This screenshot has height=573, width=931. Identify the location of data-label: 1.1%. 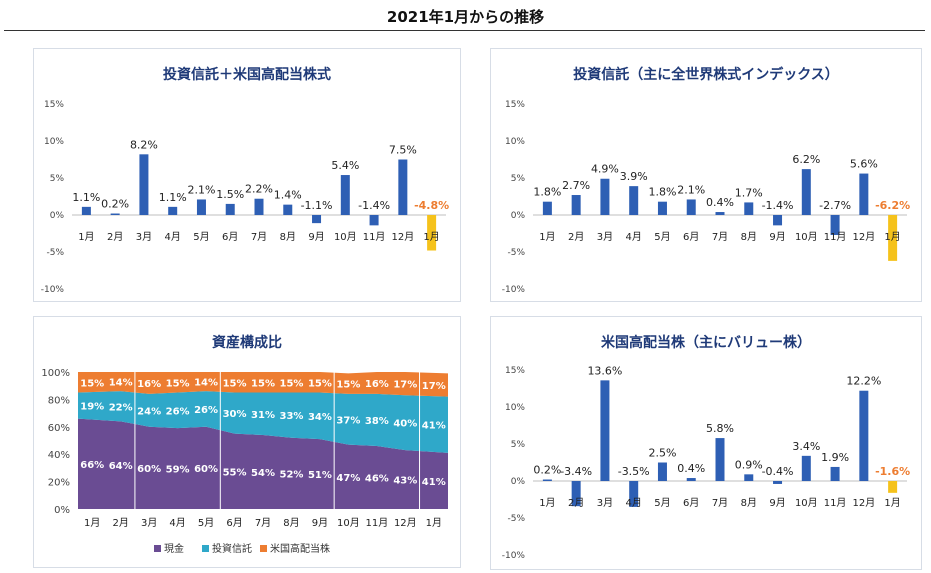
(86, 197).